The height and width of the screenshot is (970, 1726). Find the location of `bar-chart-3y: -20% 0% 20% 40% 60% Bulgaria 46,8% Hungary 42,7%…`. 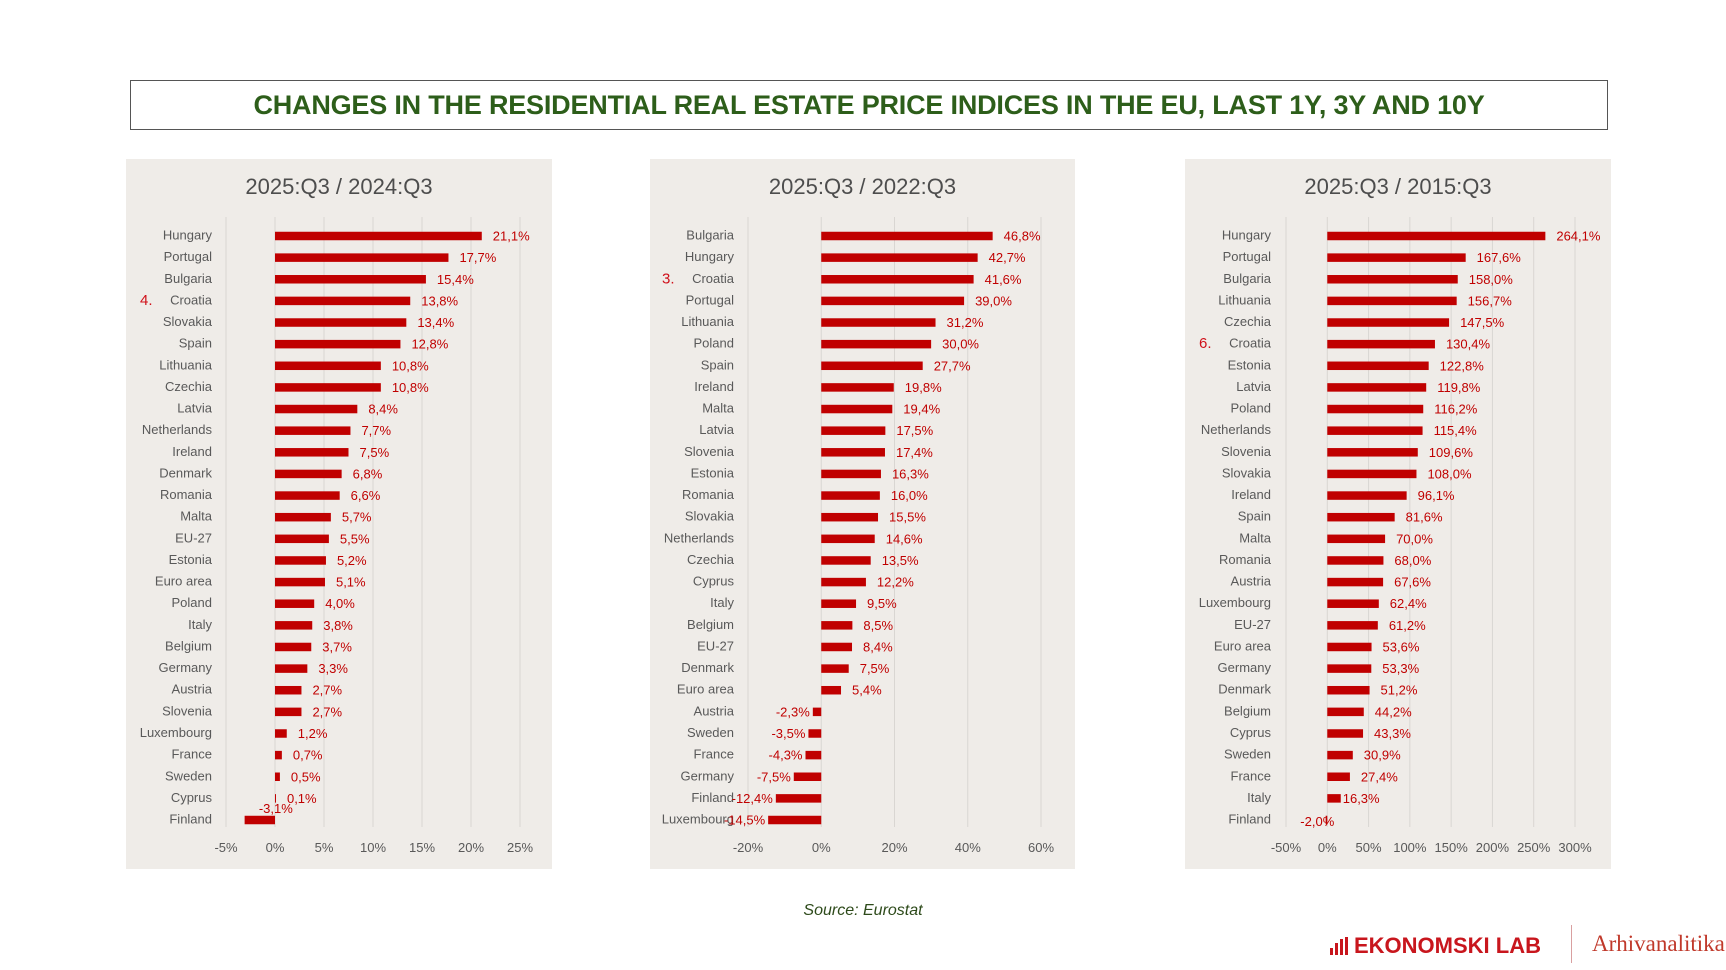

bar-chart-3y: -20% 0% 20% 40% 60% Bulgaria 46,8% Hungary 42,7%… is located at coordinates (858, 536).